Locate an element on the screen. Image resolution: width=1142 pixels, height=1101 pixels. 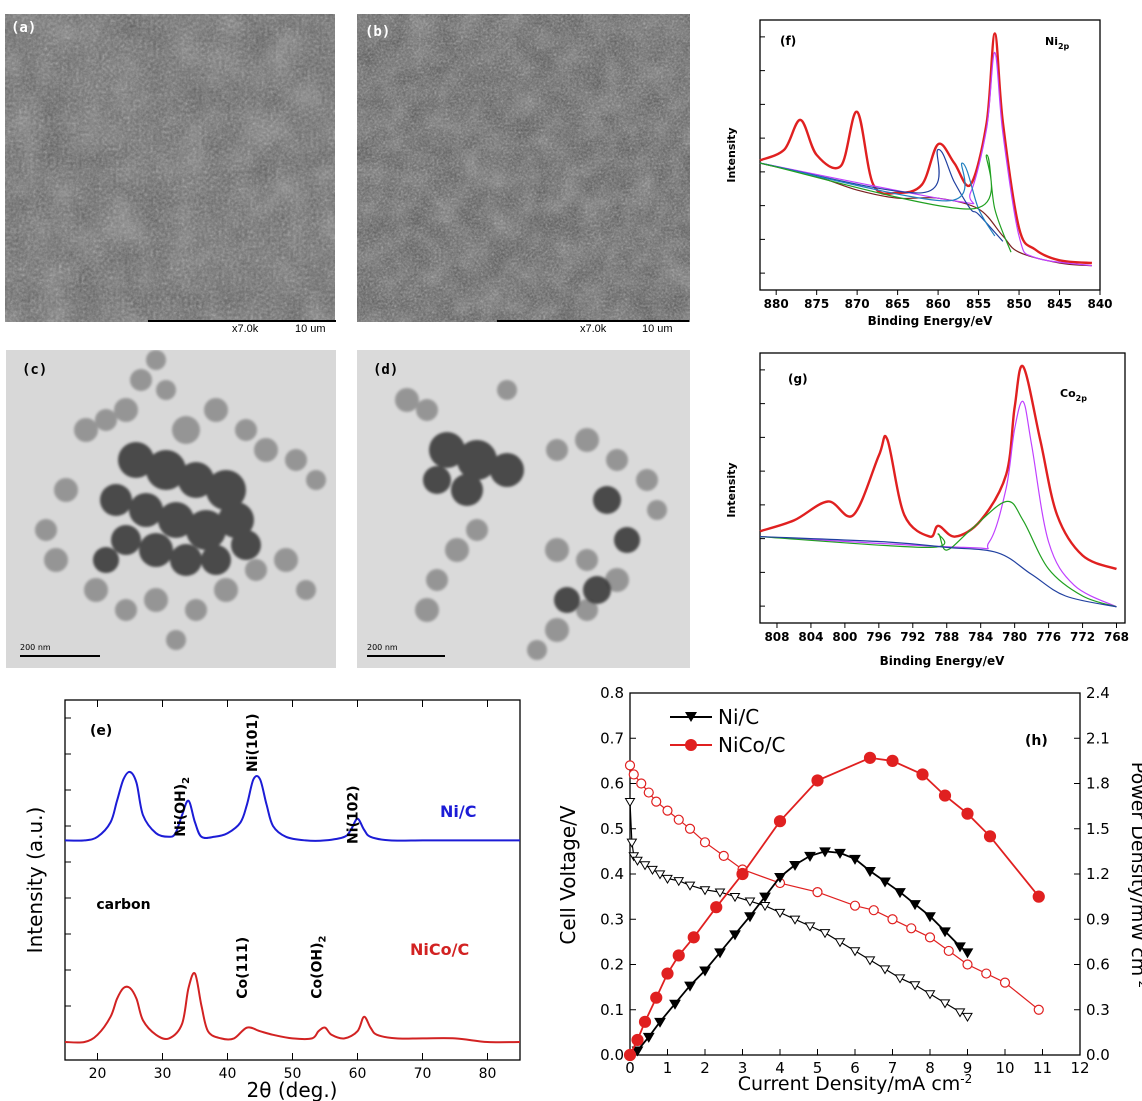
x-tick-label-e-0: 20 is located at coordinates (98, 1074).